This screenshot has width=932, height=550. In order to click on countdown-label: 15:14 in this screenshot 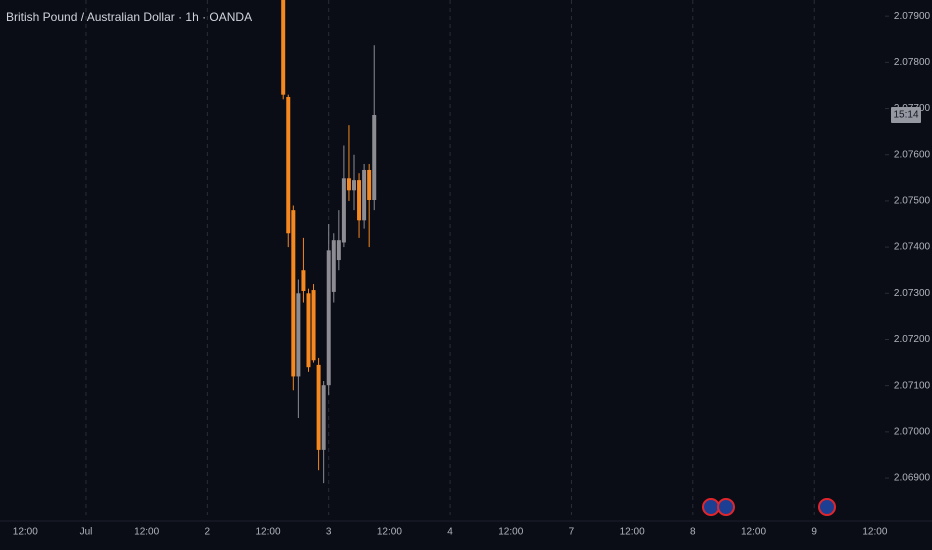, I will do `click(905, 115)`.